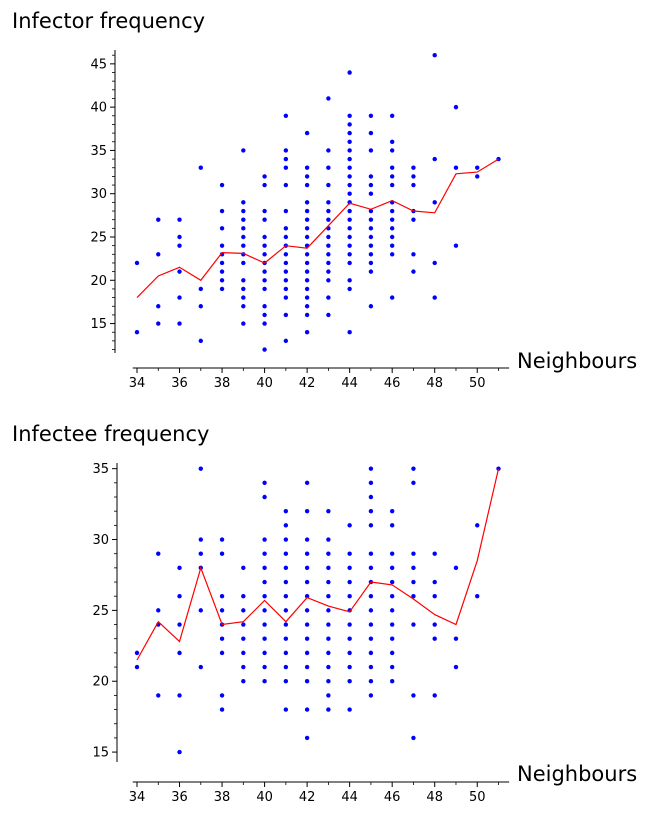 This screenshot has width=669, height=825. I want to click on x-tick-label: 36, so click(179, 383).